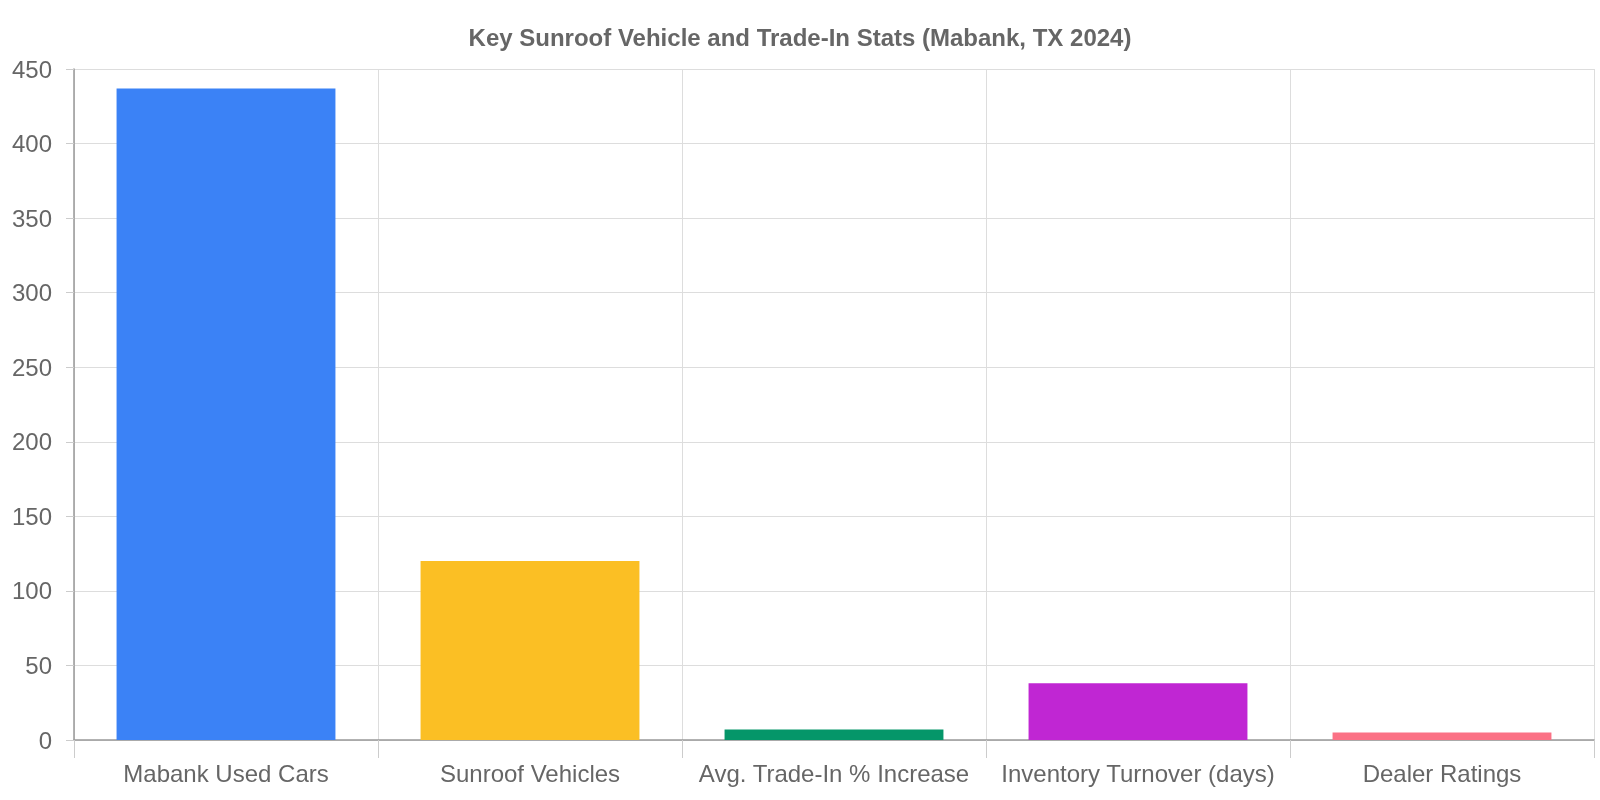  What do you see at coordinates (38, 665) in the screenshot?
I see `y-tick-label: 50` at bounding box center [38, 665].